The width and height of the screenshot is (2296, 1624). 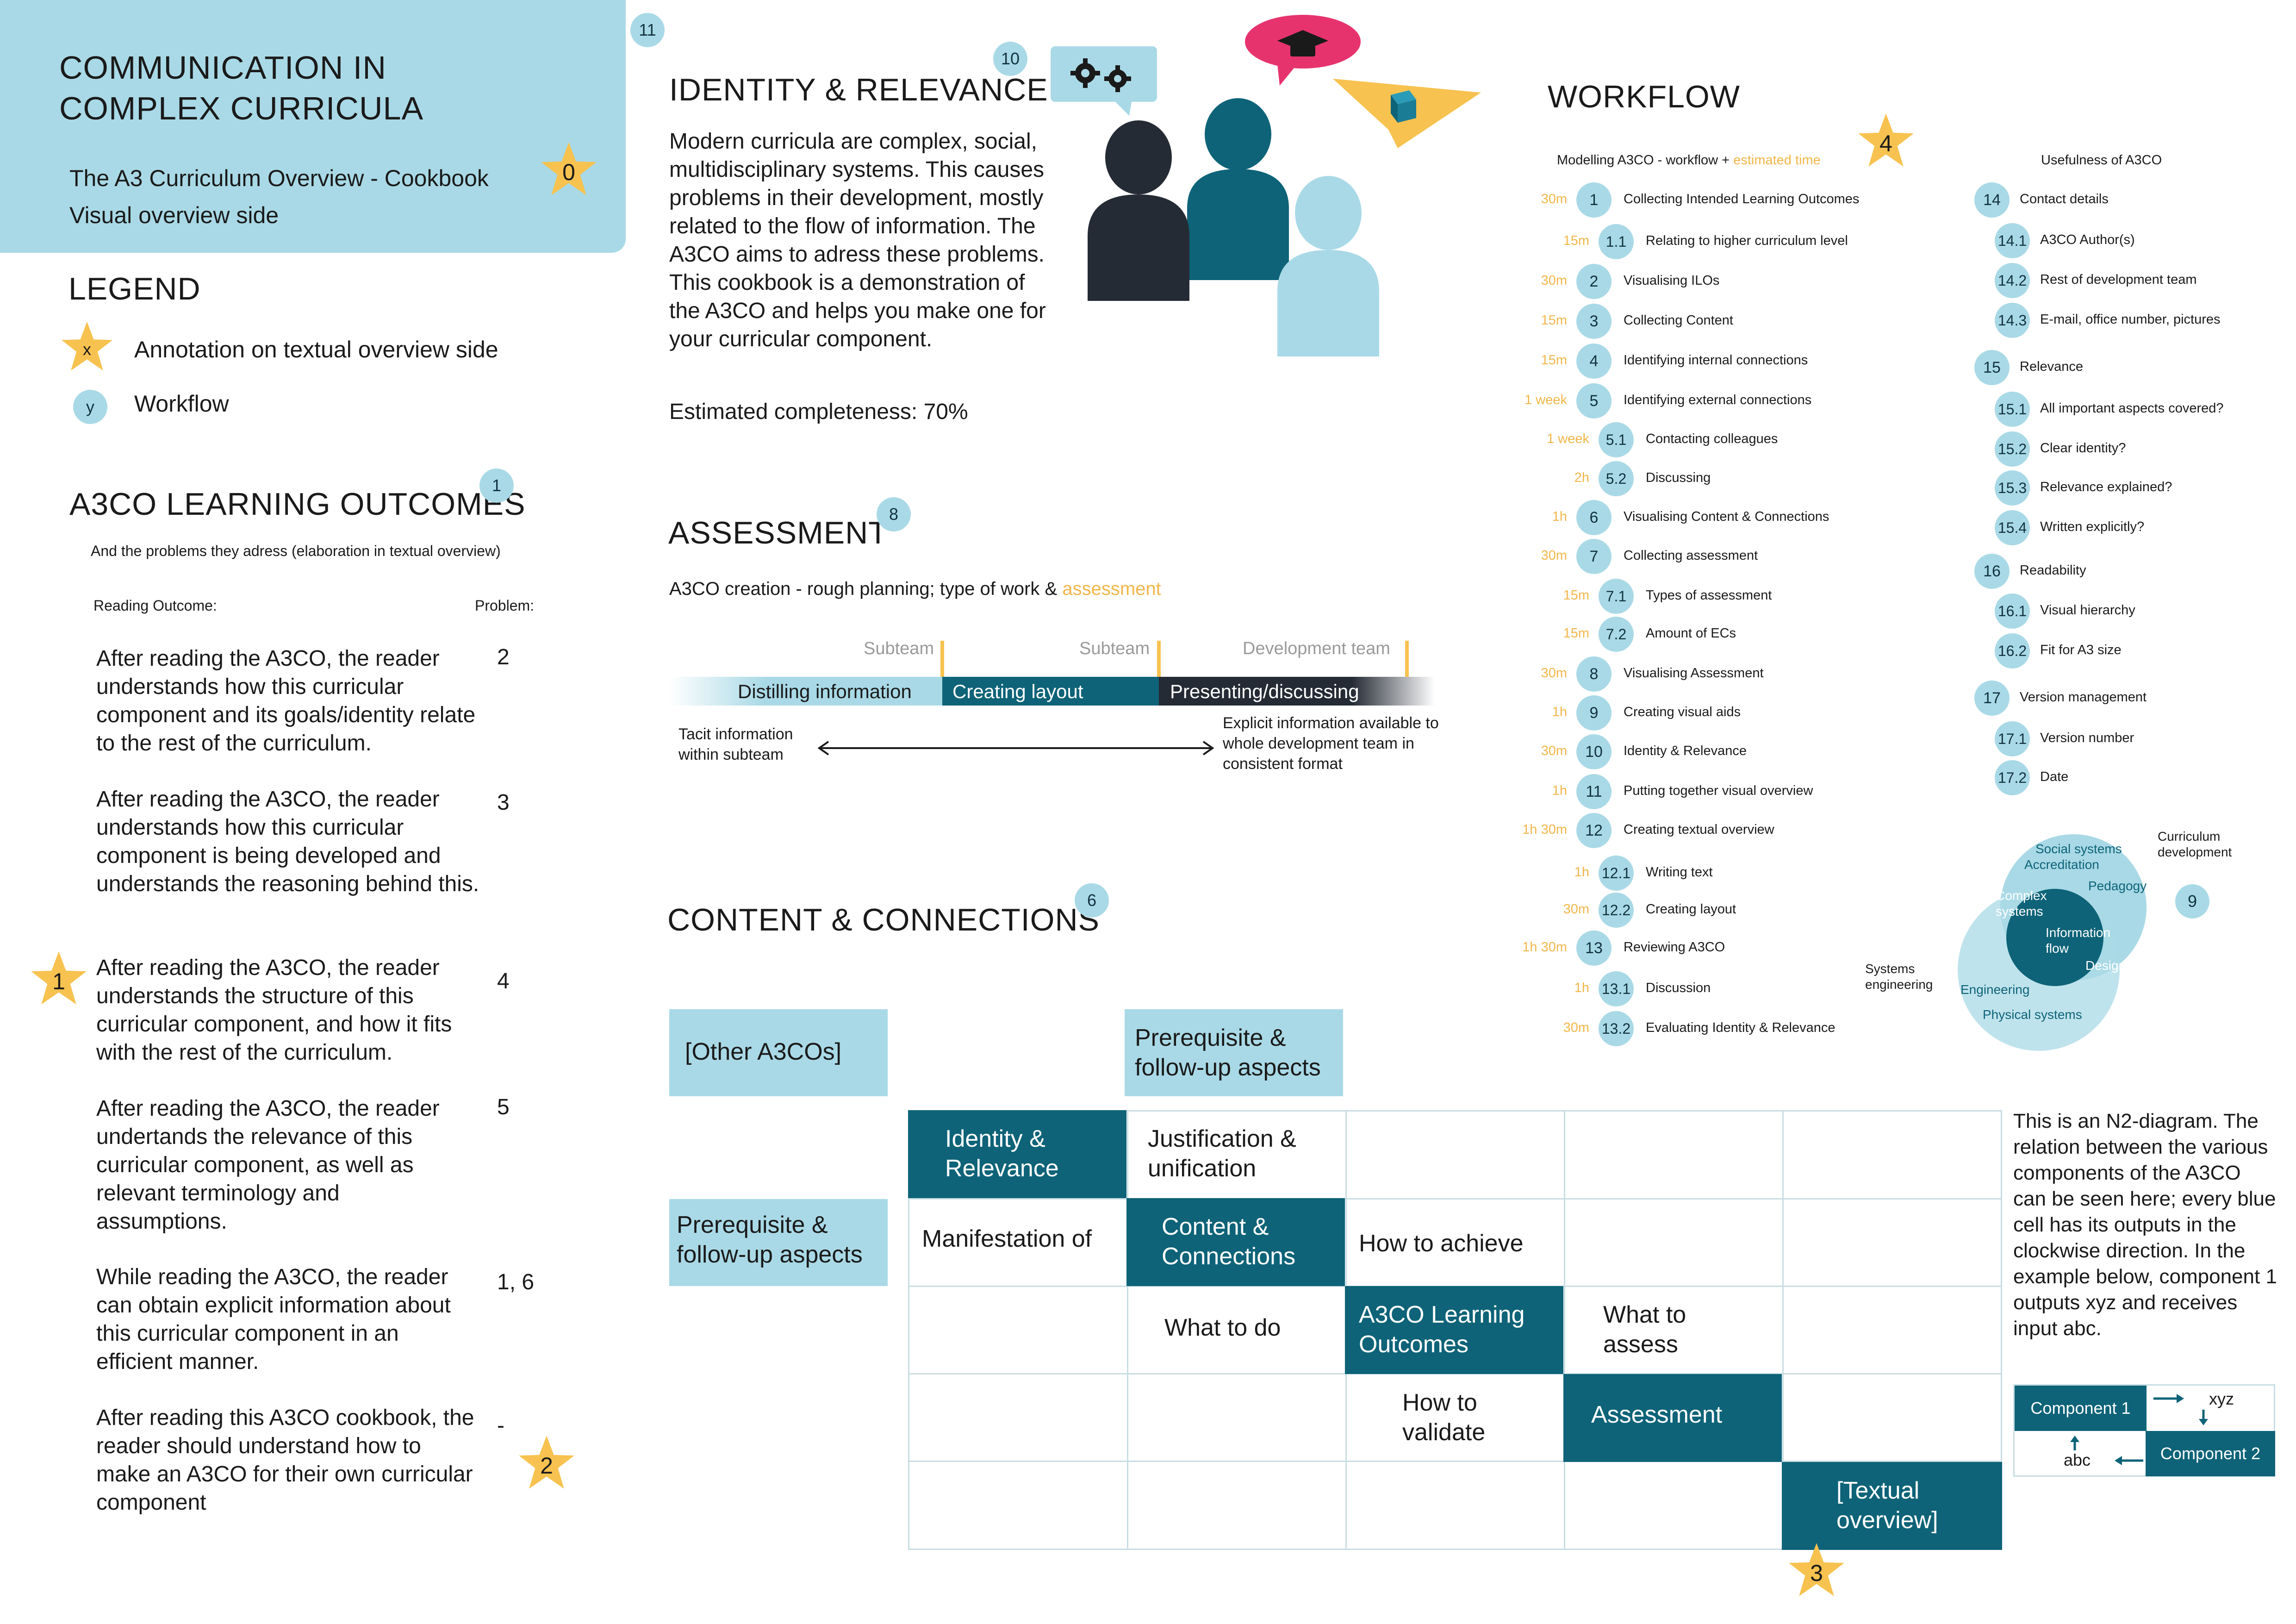 I want to click on usefulness-label: Relevance explained?, so click(x=2106, y=487).